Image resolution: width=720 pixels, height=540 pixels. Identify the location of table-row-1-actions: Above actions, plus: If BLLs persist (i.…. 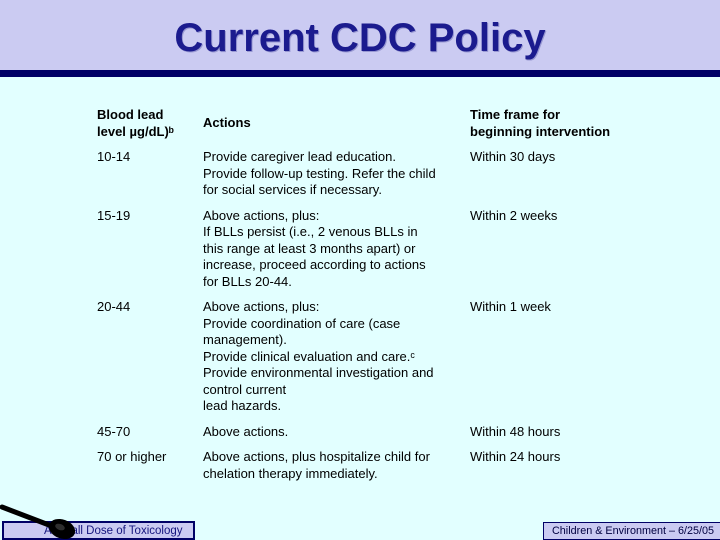
(314, 248).